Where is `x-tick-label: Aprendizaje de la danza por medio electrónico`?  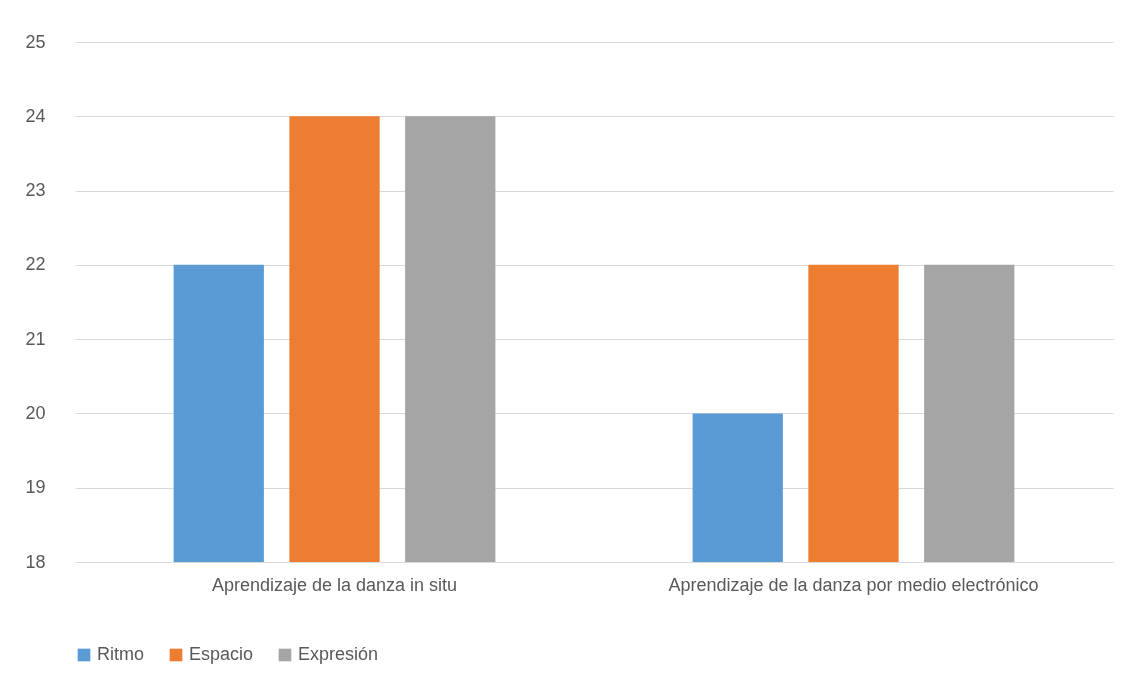 x-tick-label: Aprendizaje de la danza por medio electrónico is located at coordinates (853, 584).